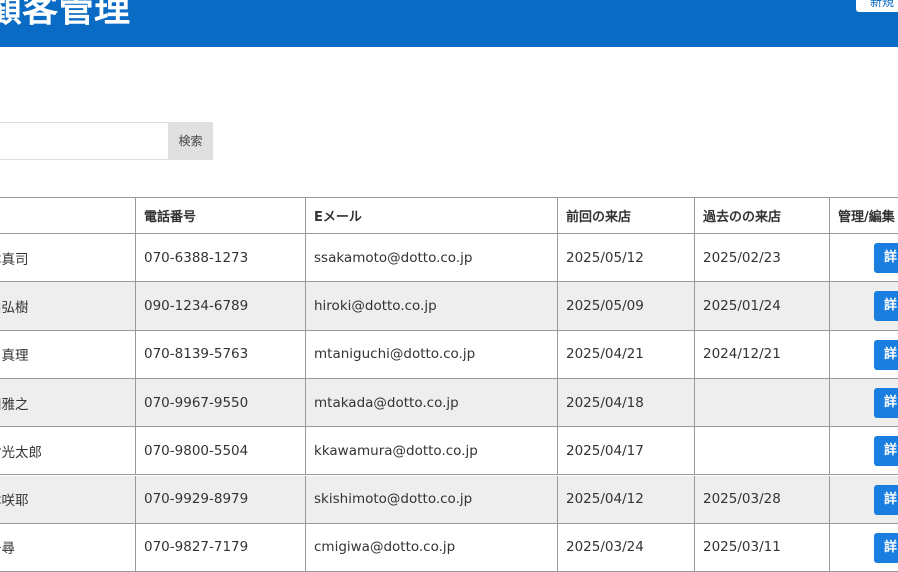  Describe the element at coordinates (221, 499) in the screenshot. I see `table-cell: 070-9929-8979` at that location.